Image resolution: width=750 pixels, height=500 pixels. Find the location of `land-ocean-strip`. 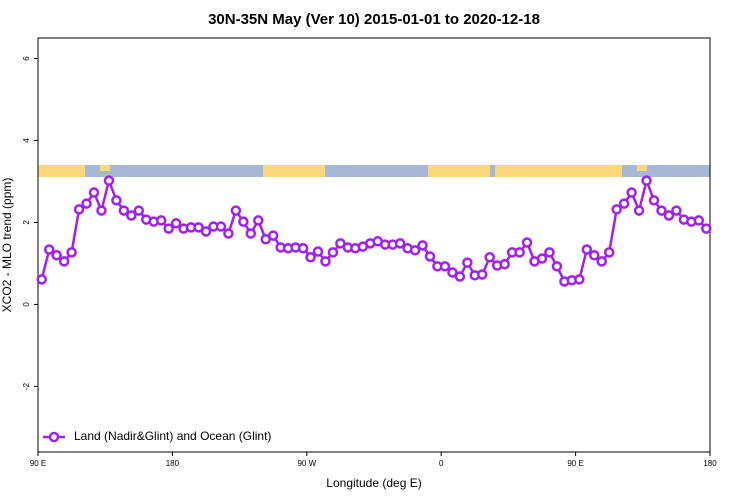

land-ocean-strip is located at coordinates (374, 171).